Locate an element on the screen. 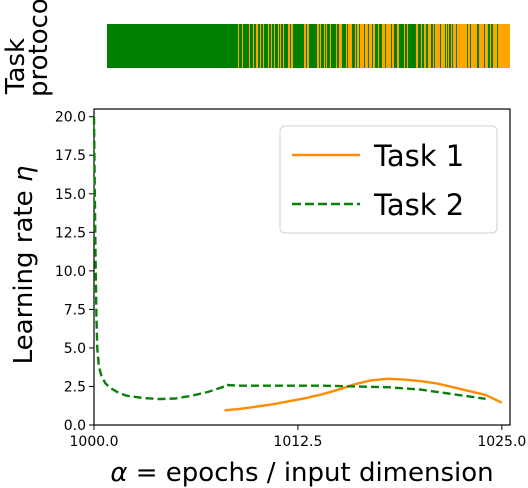 The height and width of the screenshot is (488, 528). x-axis-symbol: α is located at coordinates (118, 473).